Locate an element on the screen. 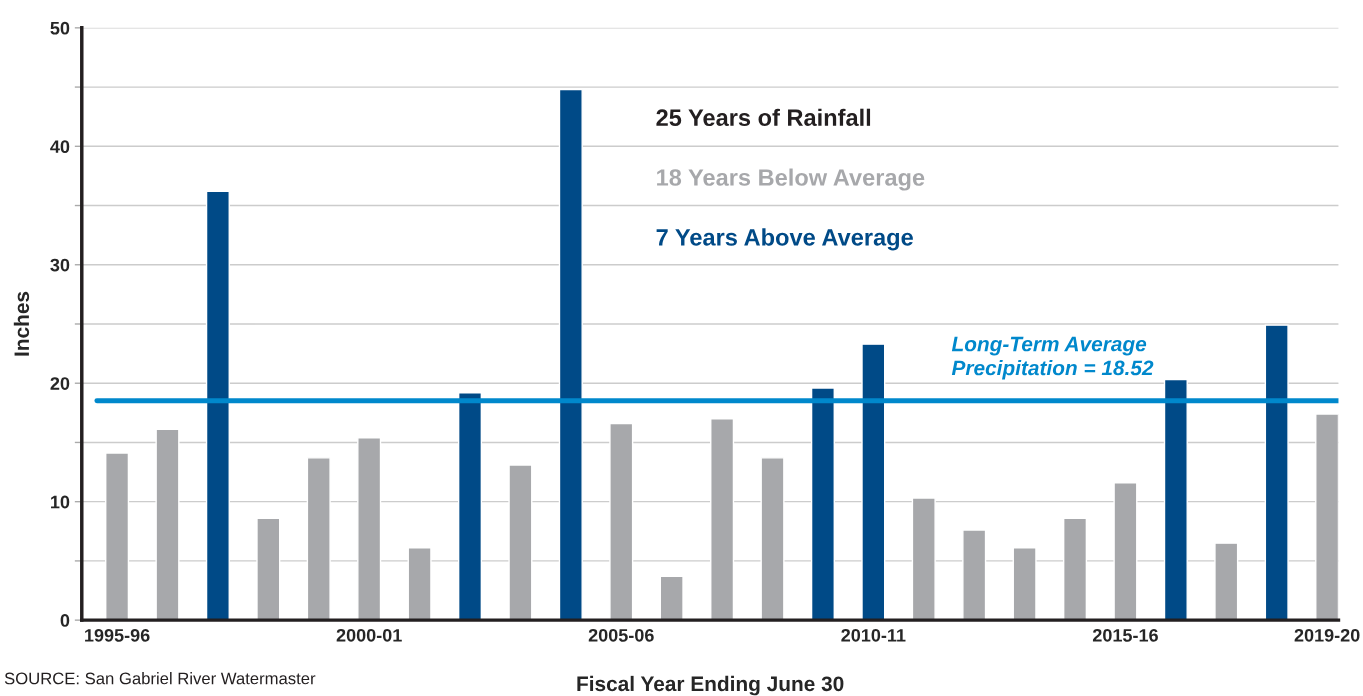 This screenshot has height=696, width=1363. y-tick-label: 50 is located at coordinates (60, 28).